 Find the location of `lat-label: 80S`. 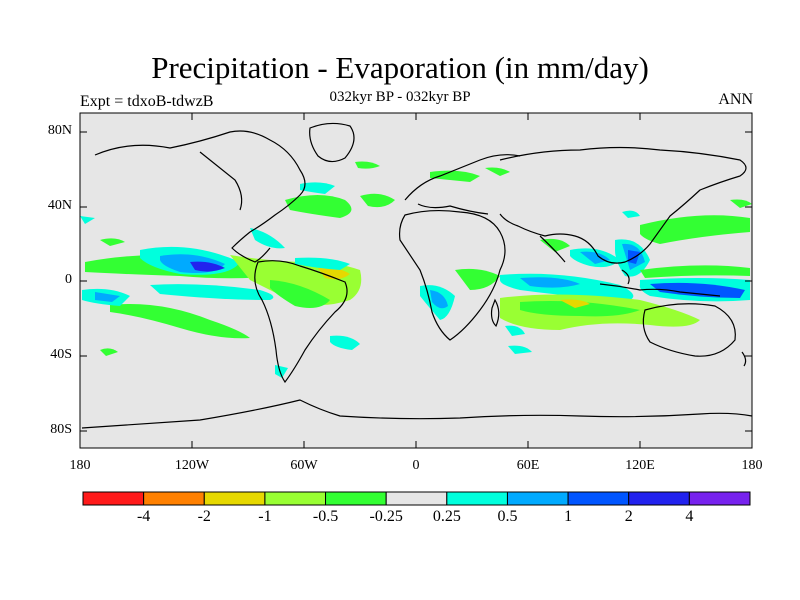

lat-label: 80S is located at coordinates (61, 429).